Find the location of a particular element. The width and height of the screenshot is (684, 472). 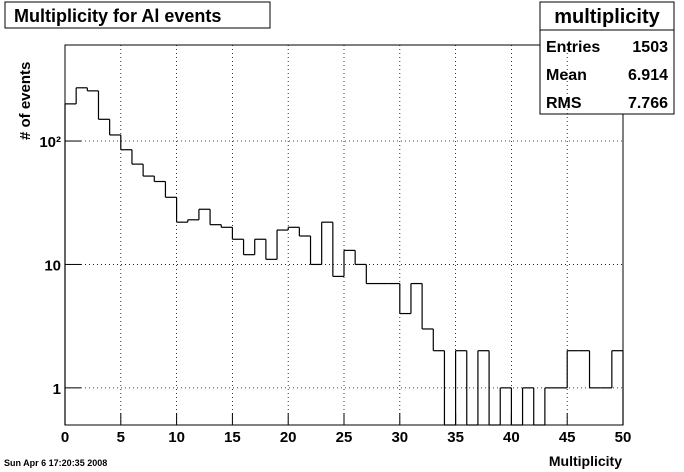

x-axis-label: Multiplicity is located at coordinates (585, 461).